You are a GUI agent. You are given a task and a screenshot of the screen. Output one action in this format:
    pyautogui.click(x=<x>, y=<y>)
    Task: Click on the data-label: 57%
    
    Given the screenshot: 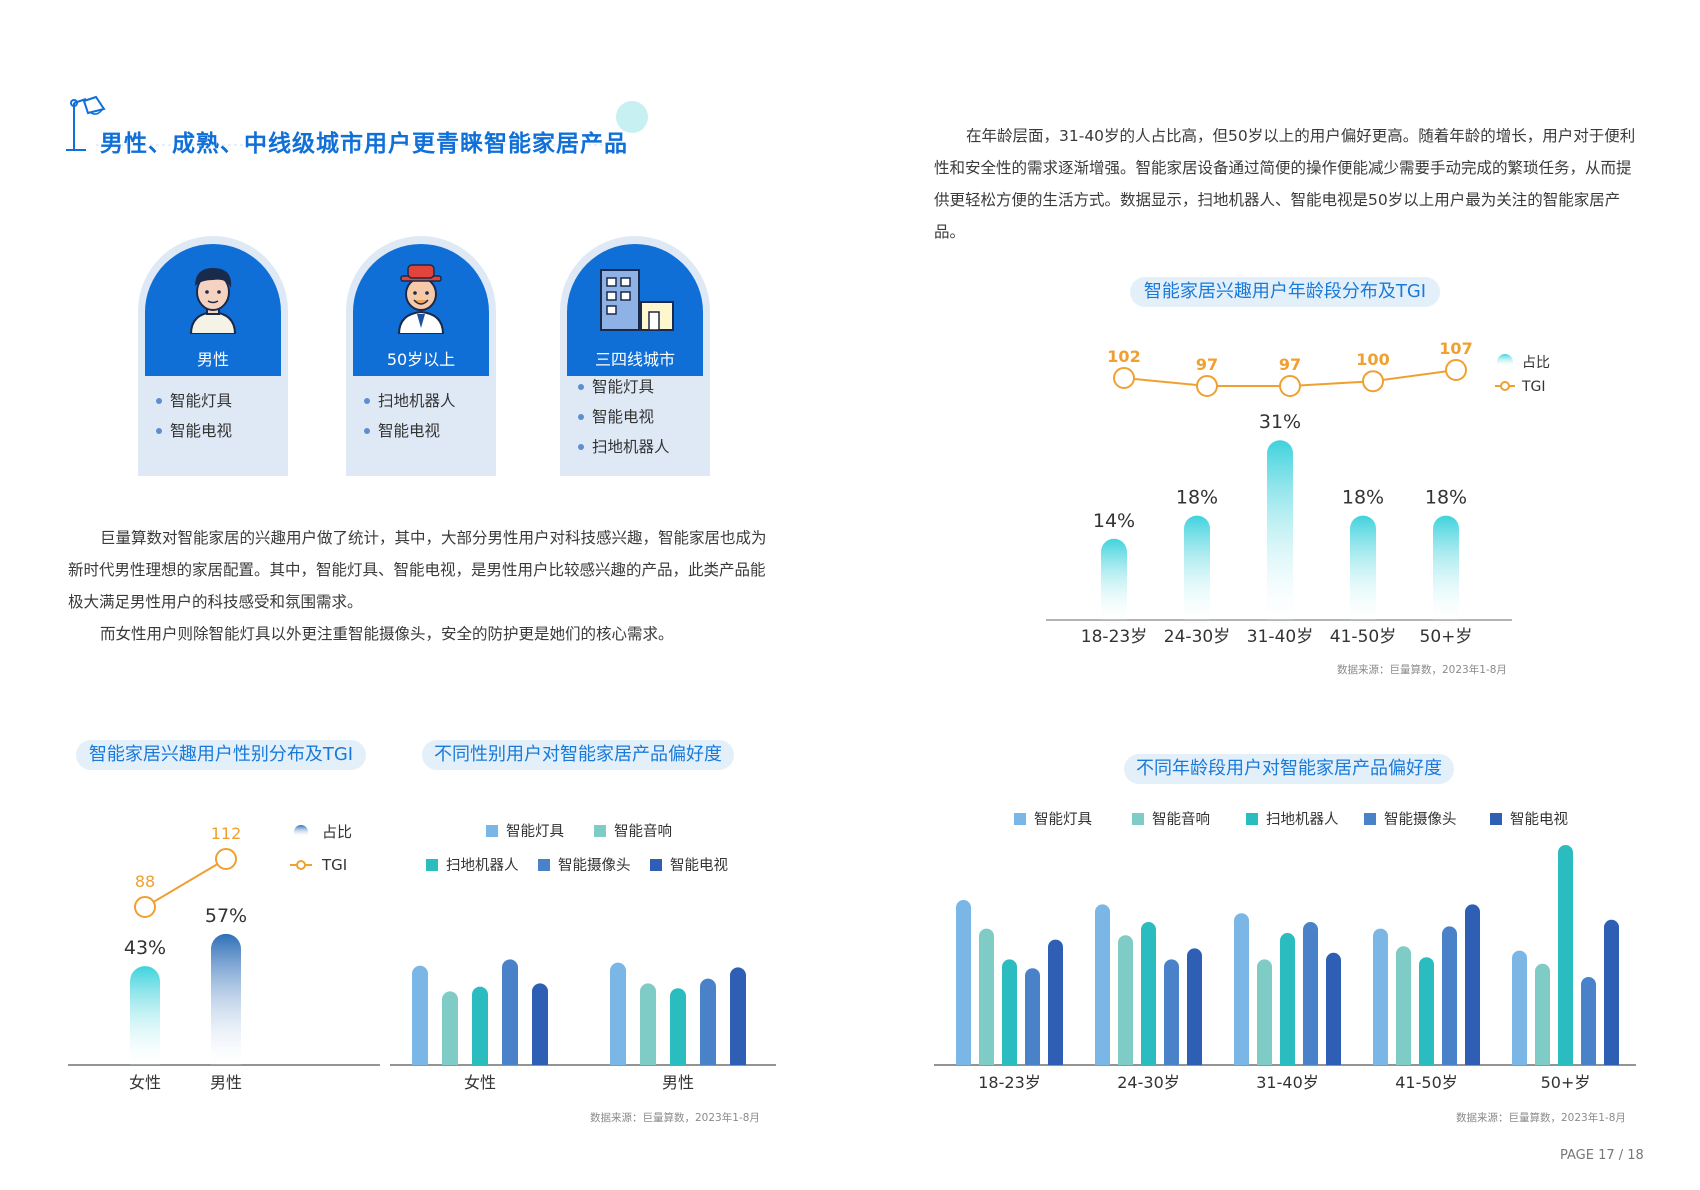 What is the action you would take?
    pyautogui.click(x=226, y=916)
    